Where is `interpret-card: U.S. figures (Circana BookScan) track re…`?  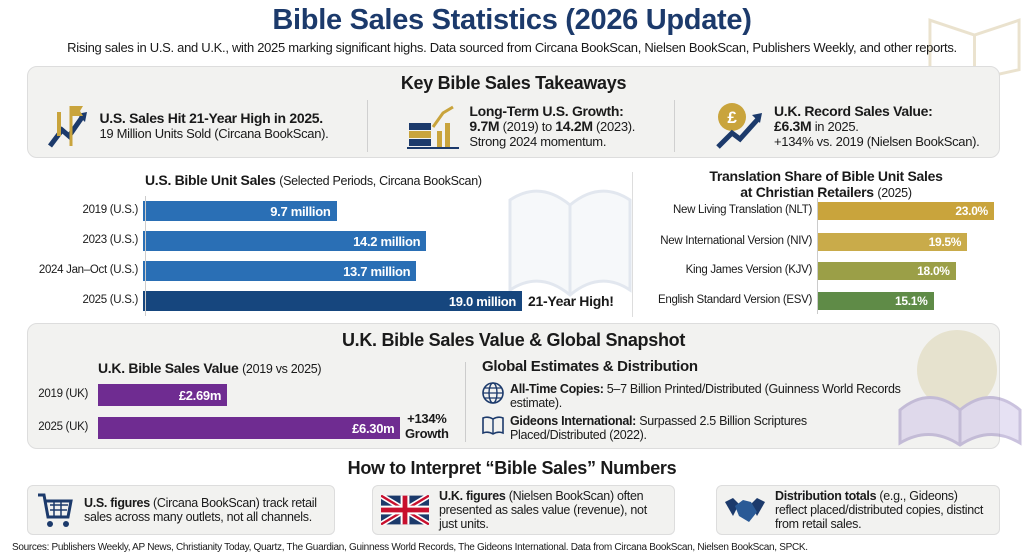 interpret-card: U.S. figures (Circana BookScan) track re… is located at coordinates (181, 510).